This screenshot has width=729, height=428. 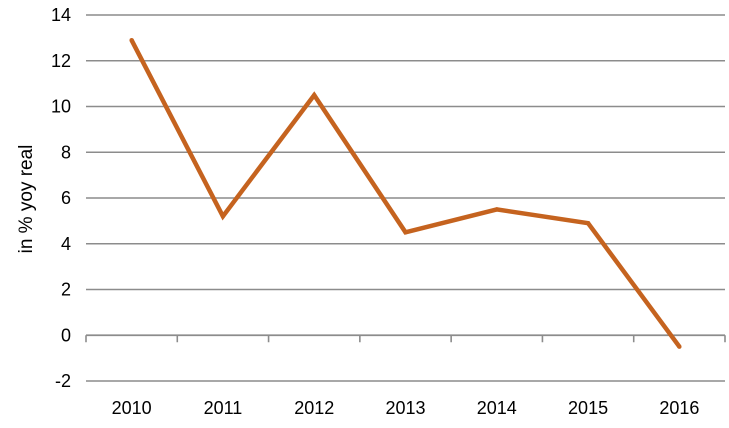 I want to click on x-tick-label: 2015, so click(x=588, y=408).